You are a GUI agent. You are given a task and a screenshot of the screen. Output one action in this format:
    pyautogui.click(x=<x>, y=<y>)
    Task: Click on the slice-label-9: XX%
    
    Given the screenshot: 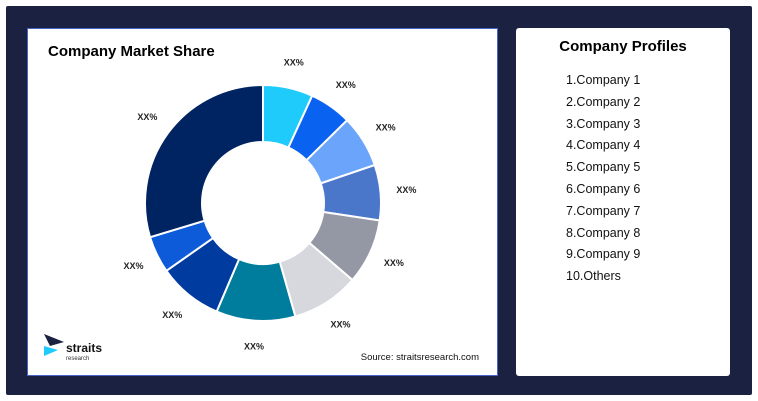 What is the action you would take?
    pyautogui.click(x=134, y=266)
    